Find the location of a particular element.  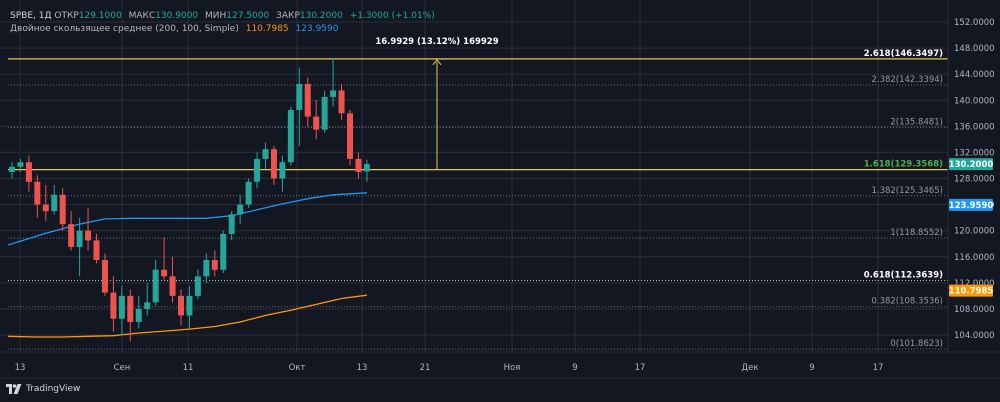

price-tick-label: 120.0000 is located at coordinates (974, 232).